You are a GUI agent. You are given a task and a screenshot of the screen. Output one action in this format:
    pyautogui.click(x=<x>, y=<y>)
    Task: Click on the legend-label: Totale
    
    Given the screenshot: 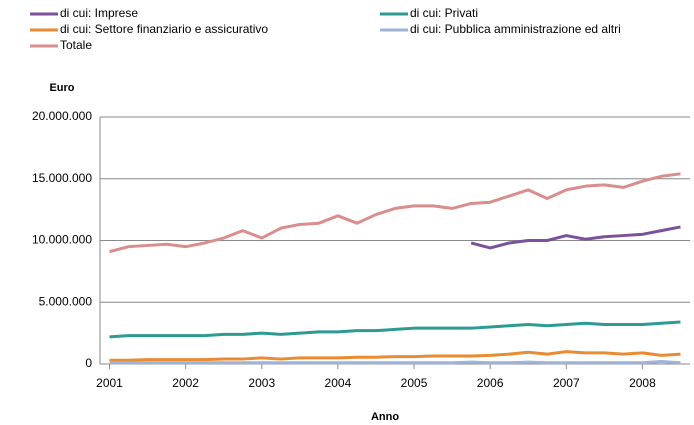 What is the action you would take?
    pyautogui.click(x=76, y=45)
    